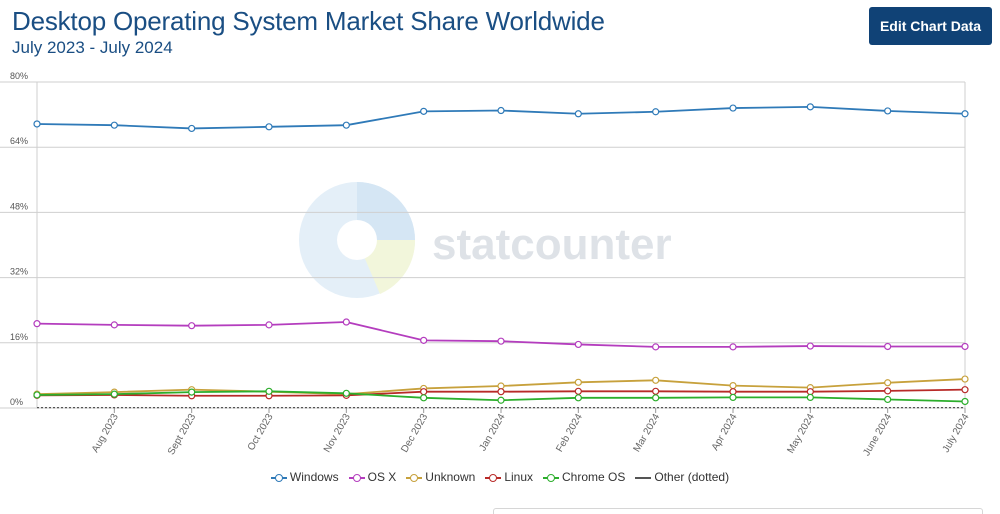  What do you see at coordinates (692, 477) in the screenshot?
I see `legend-label: Other (dotted)` at bounding box center [692, 477].